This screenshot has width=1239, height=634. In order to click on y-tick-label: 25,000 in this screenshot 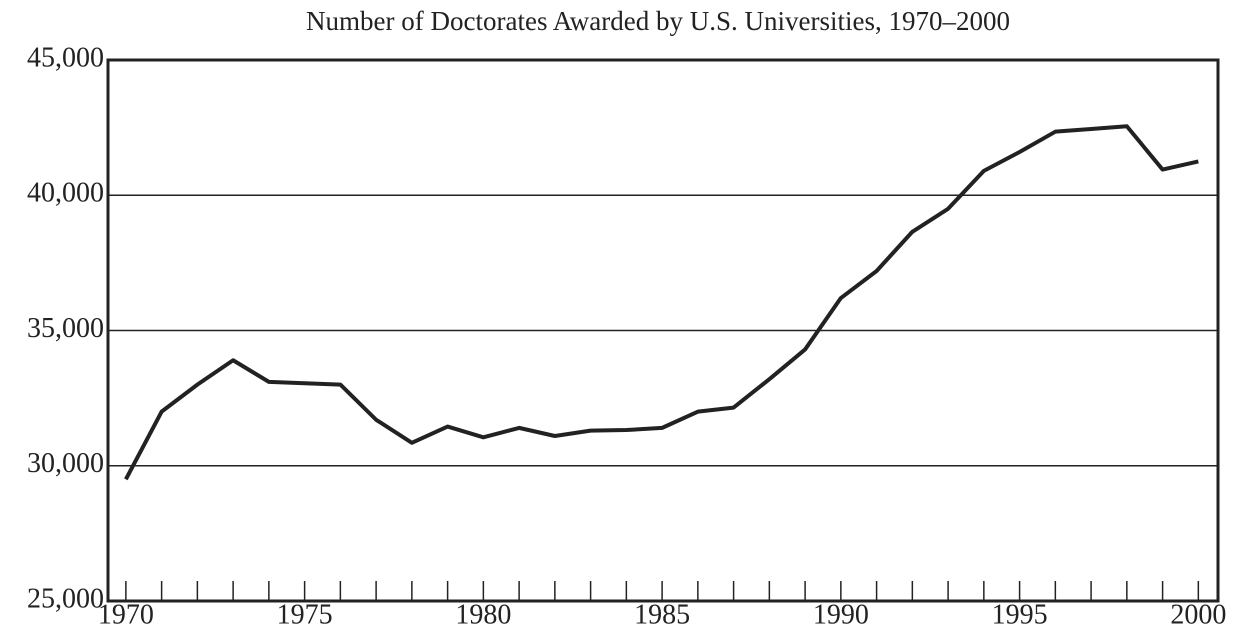, I will do `click(65, 598)`.